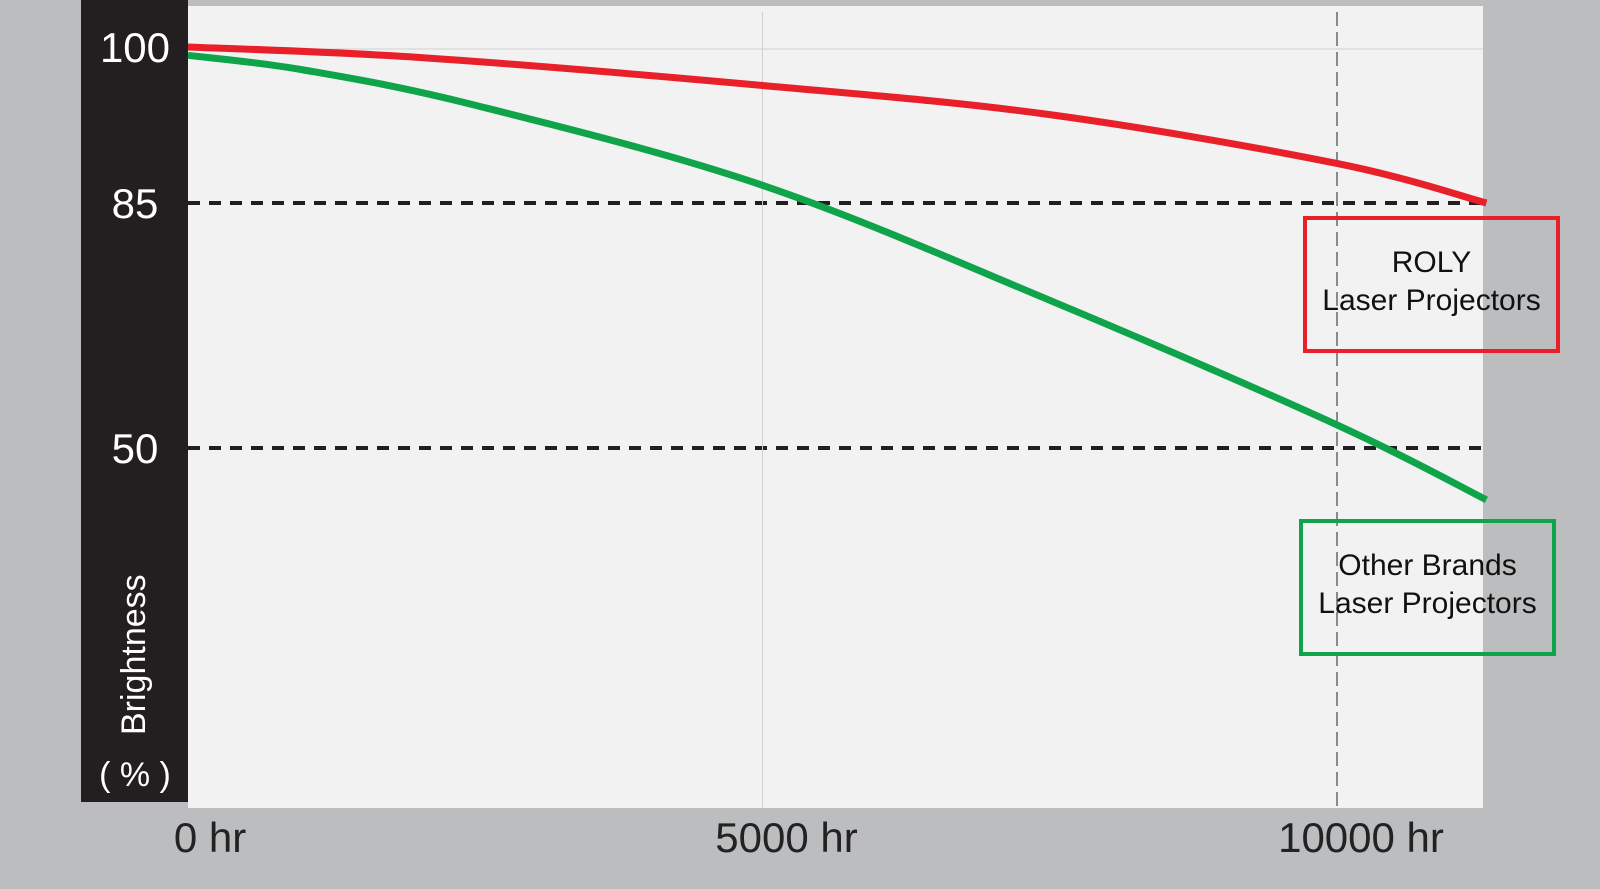 The width and height of the screenshot is (1600, 889). Describe the element at coordinates (1431, 262) in the screenshot. I see `legend-label: ROLY` at that location.